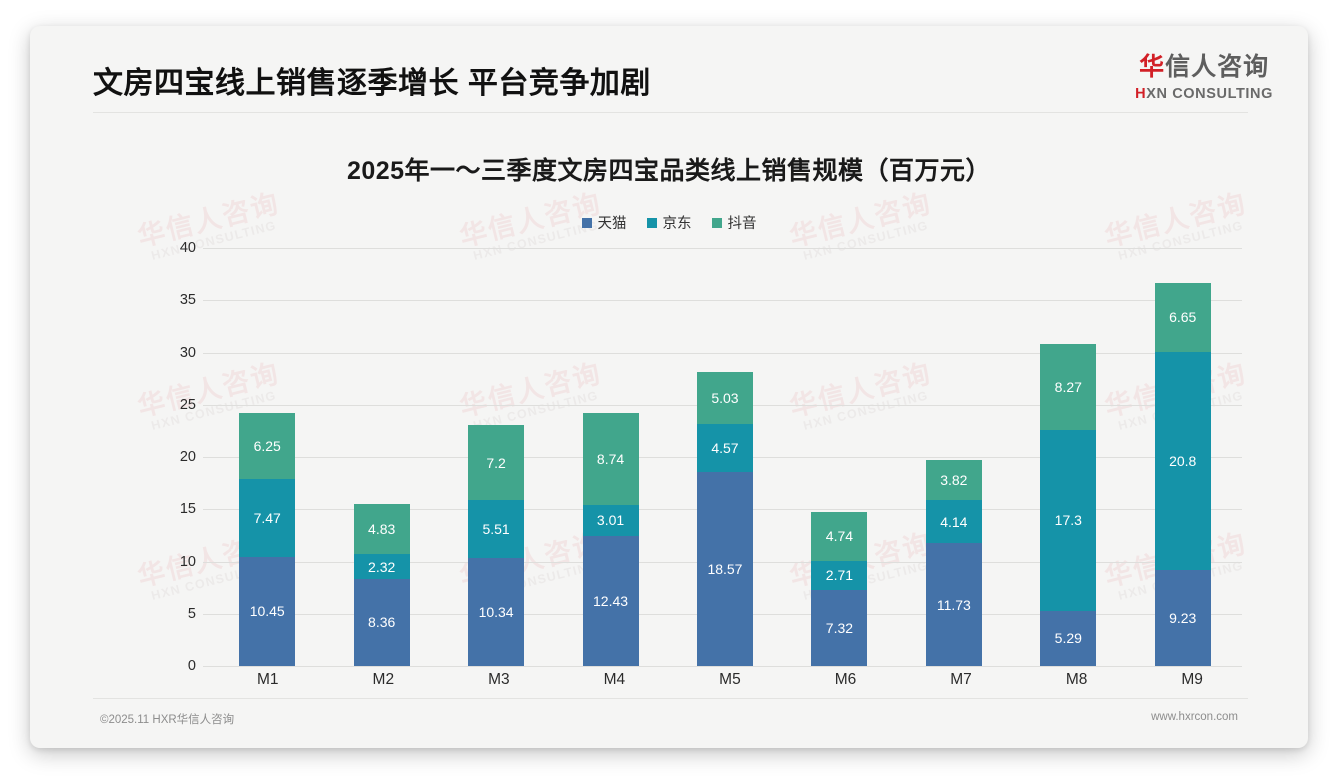 The image size is (1340, 780). I want to click on x-axis-tick: M3, so click(499, 679).